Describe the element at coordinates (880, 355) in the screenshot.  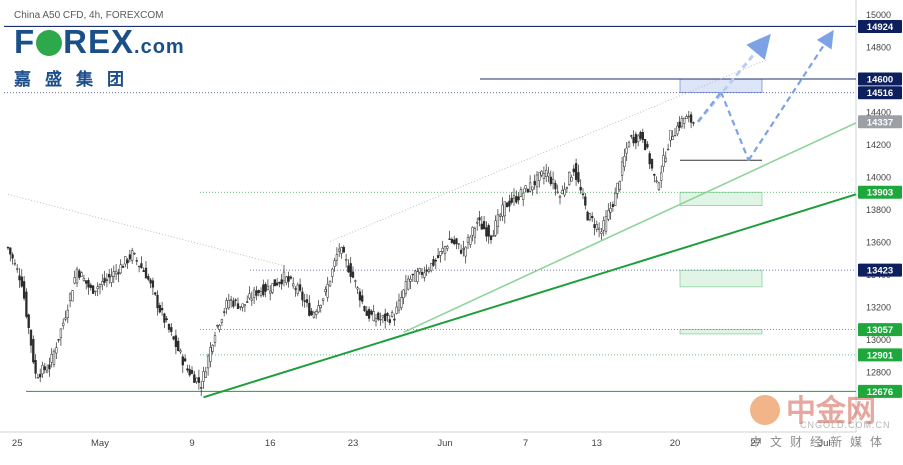
I see `price-label-bg` at that location.